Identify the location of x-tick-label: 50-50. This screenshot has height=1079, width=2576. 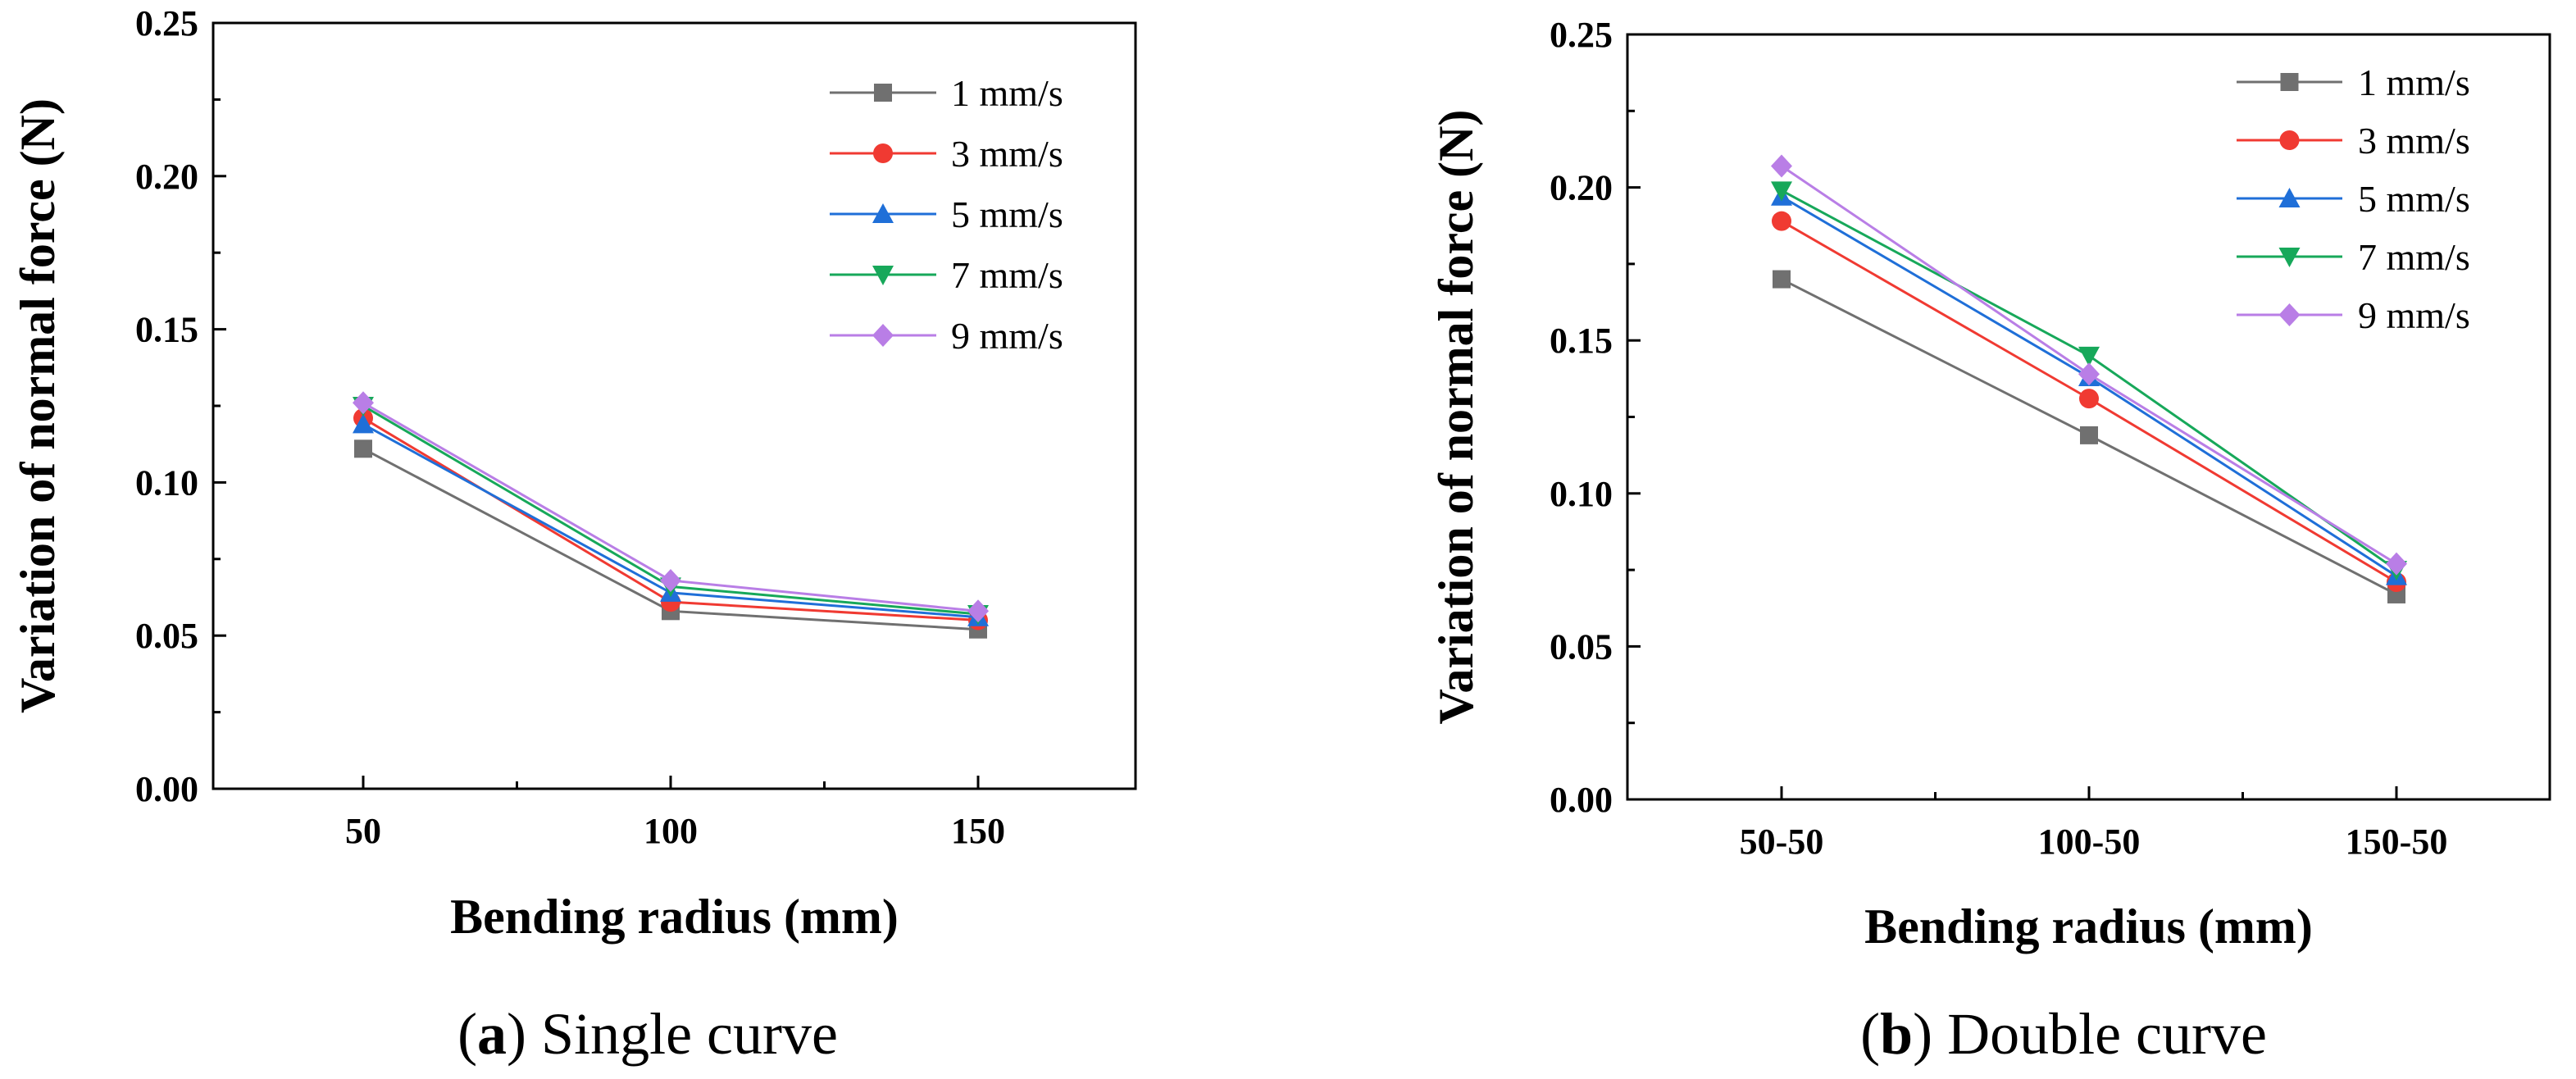
(1782, 842).